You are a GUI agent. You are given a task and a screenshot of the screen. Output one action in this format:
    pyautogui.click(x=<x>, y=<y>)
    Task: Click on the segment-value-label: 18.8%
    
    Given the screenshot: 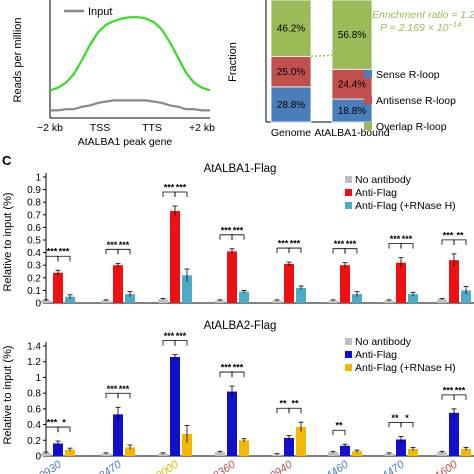 What is the action you would take?
    pyautogui.click(x=352, y=111)
    